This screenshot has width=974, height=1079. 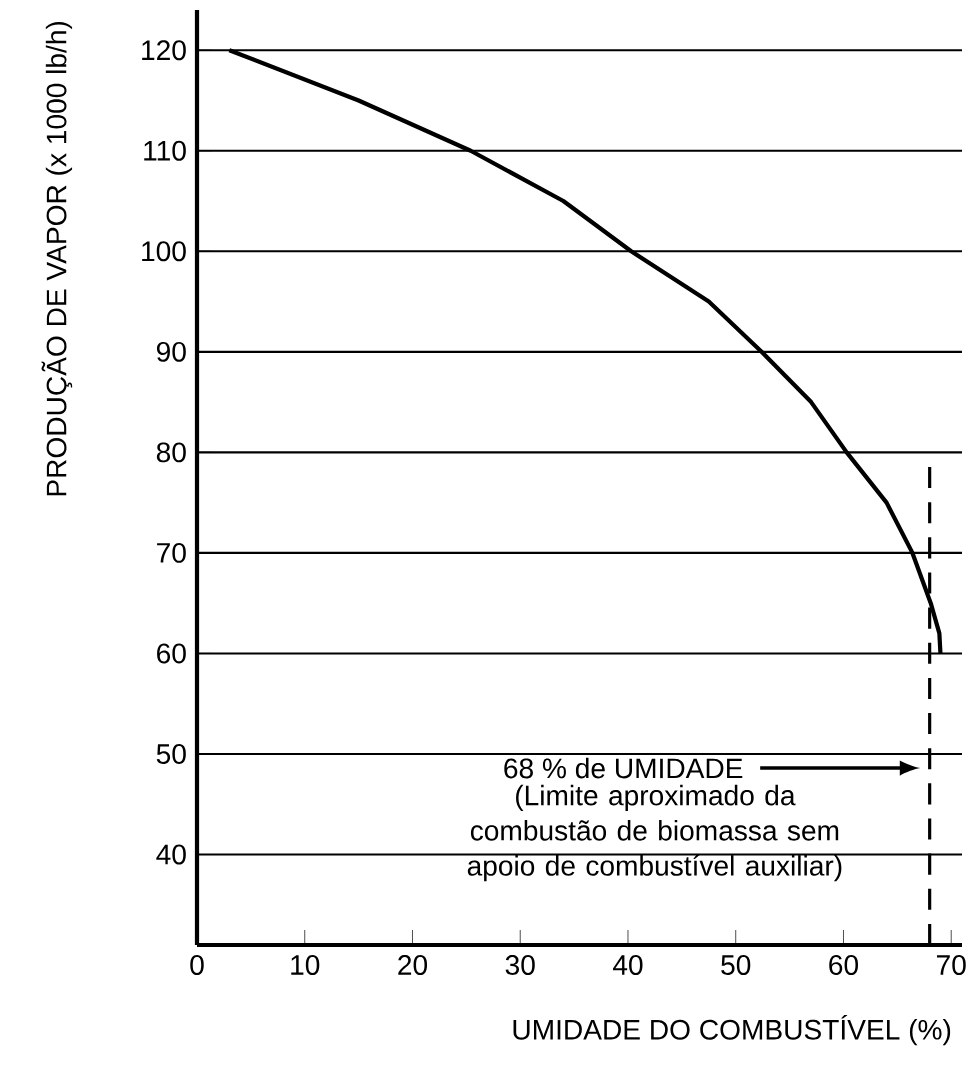 What do you see at coordinates (520, 965) in the screenshot?
I see `x-tick-label: 30` at bounding box center [520, 965].